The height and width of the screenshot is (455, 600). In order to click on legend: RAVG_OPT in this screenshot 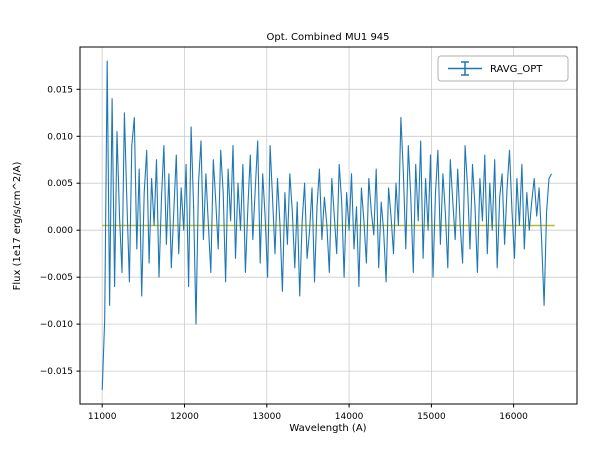, I will do `click(503, 68)`.